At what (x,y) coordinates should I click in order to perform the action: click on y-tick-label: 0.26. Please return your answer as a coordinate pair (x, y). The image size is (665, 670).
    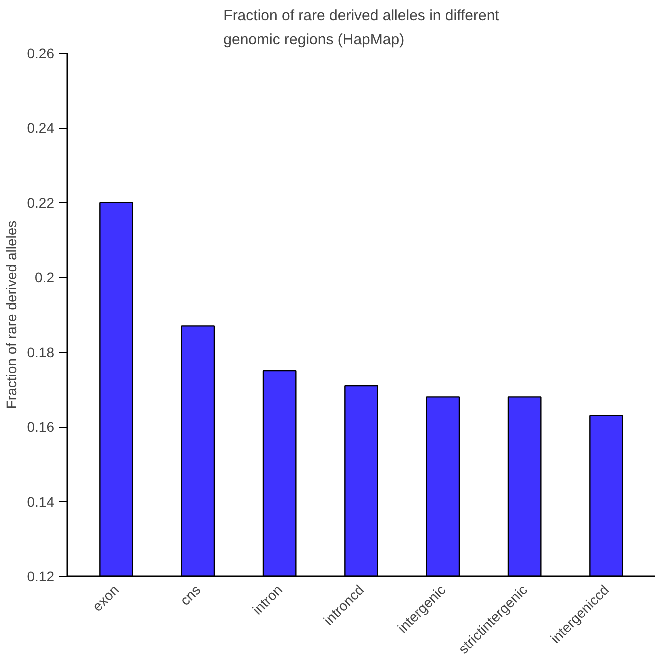
    Looking at the image, I should click on (41, 54).